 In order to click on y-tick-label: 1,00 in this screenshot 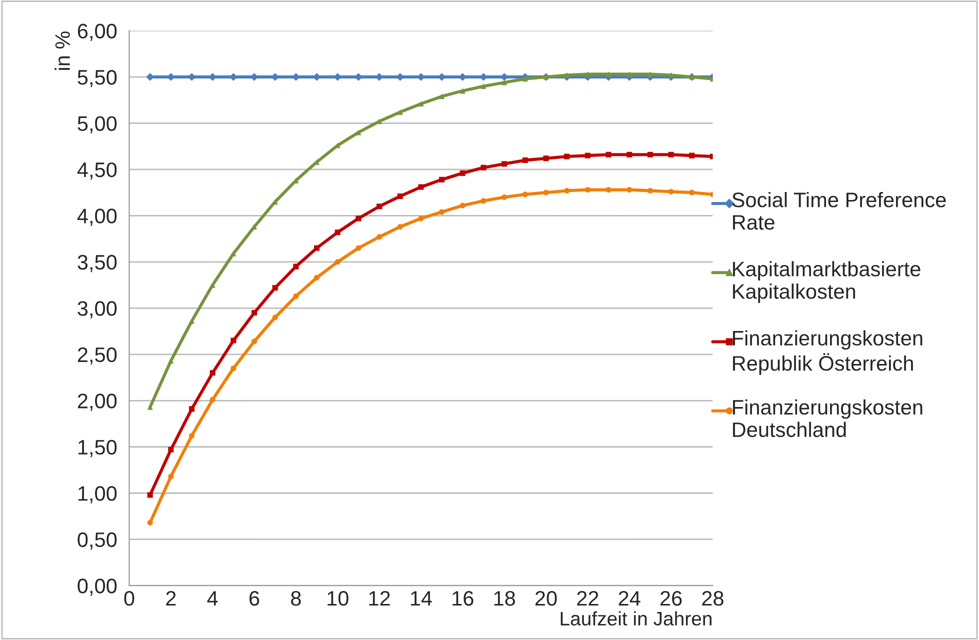, I will do `click(97, 495)`.